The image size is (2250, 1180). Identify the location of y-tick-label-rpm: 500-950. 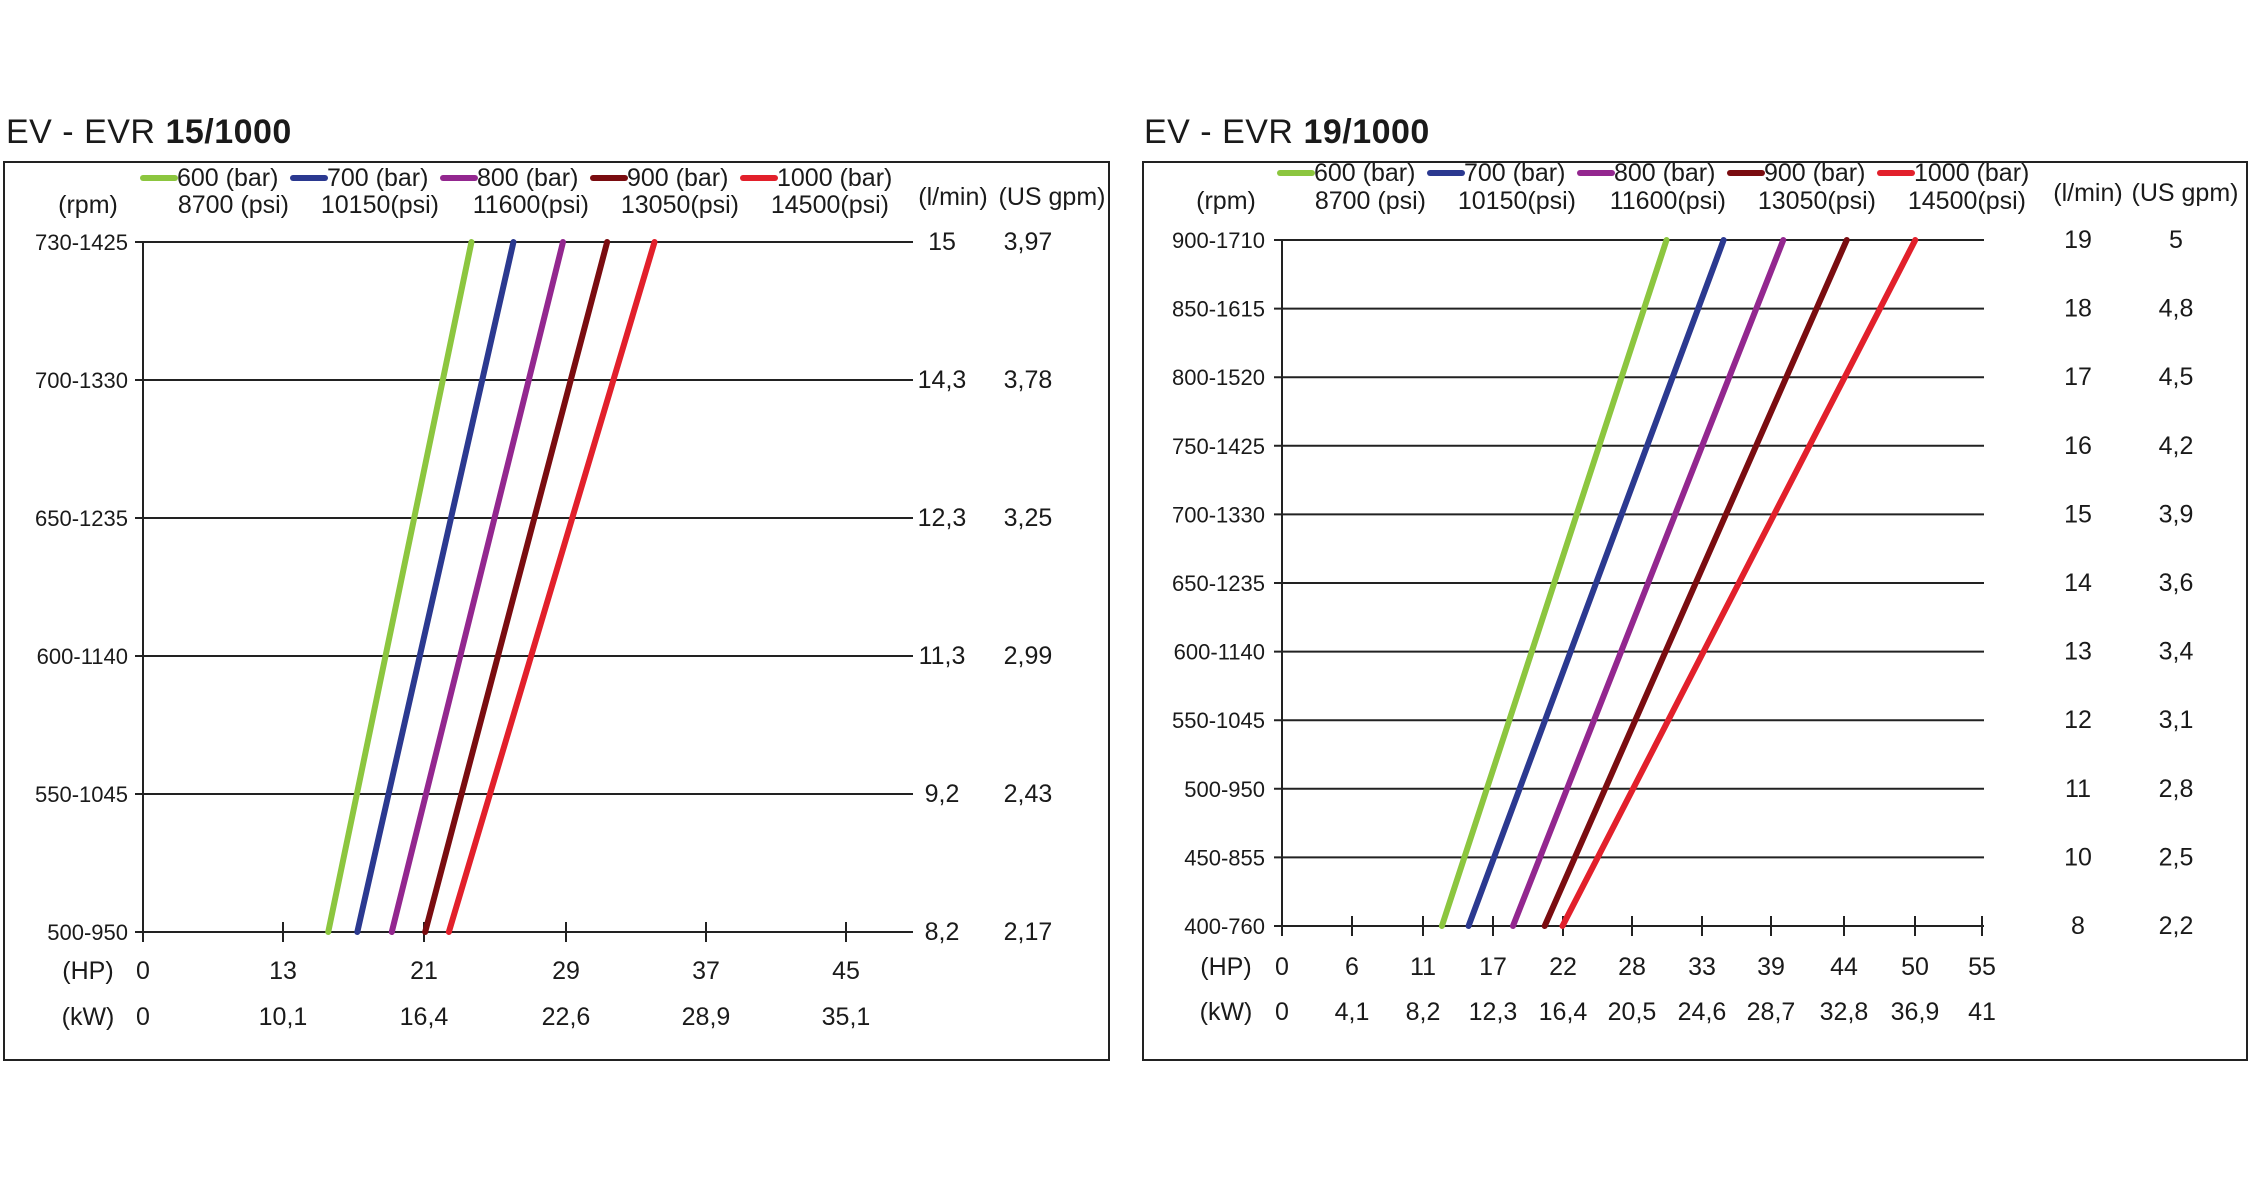
(1224, 789).